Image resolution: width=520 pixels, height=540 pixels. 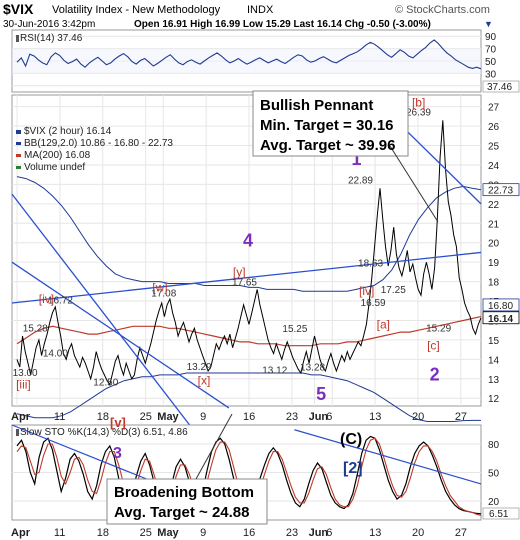 I want to click on rsi-tick-label: 50, so click(x=491, y=62).